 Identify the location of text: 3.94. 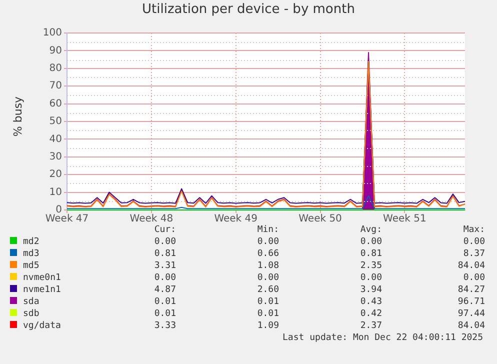
(370, 290).